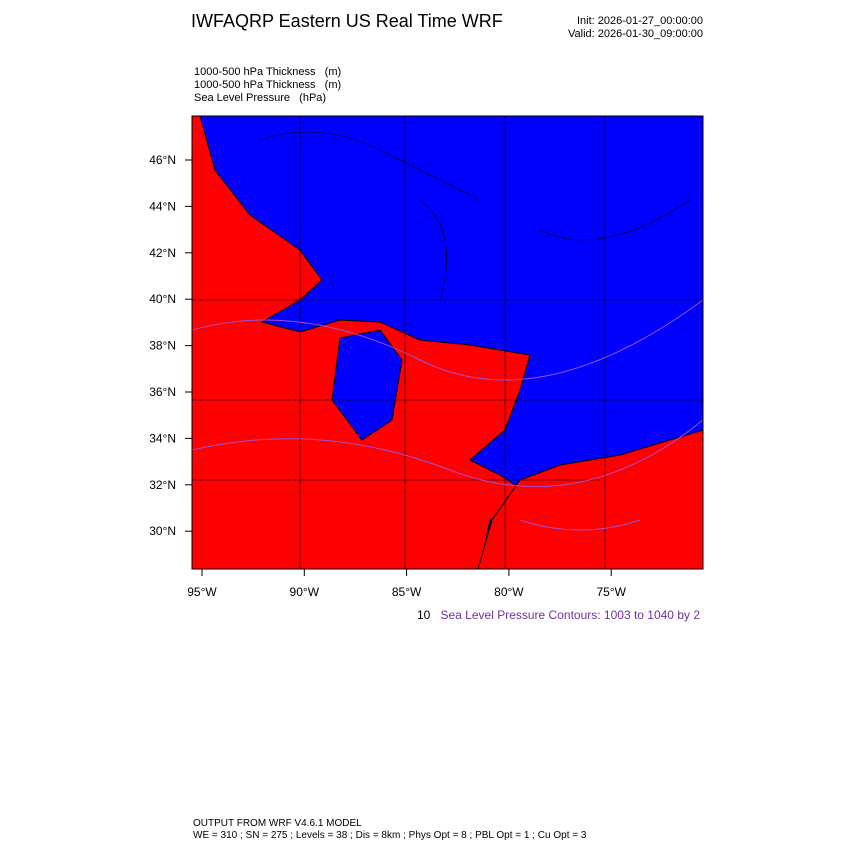 This screenshot has width=850, height=855. Describe the element at coordinates (162, 160) in the screenshot. I see `lat-label: 46°N` at that location.